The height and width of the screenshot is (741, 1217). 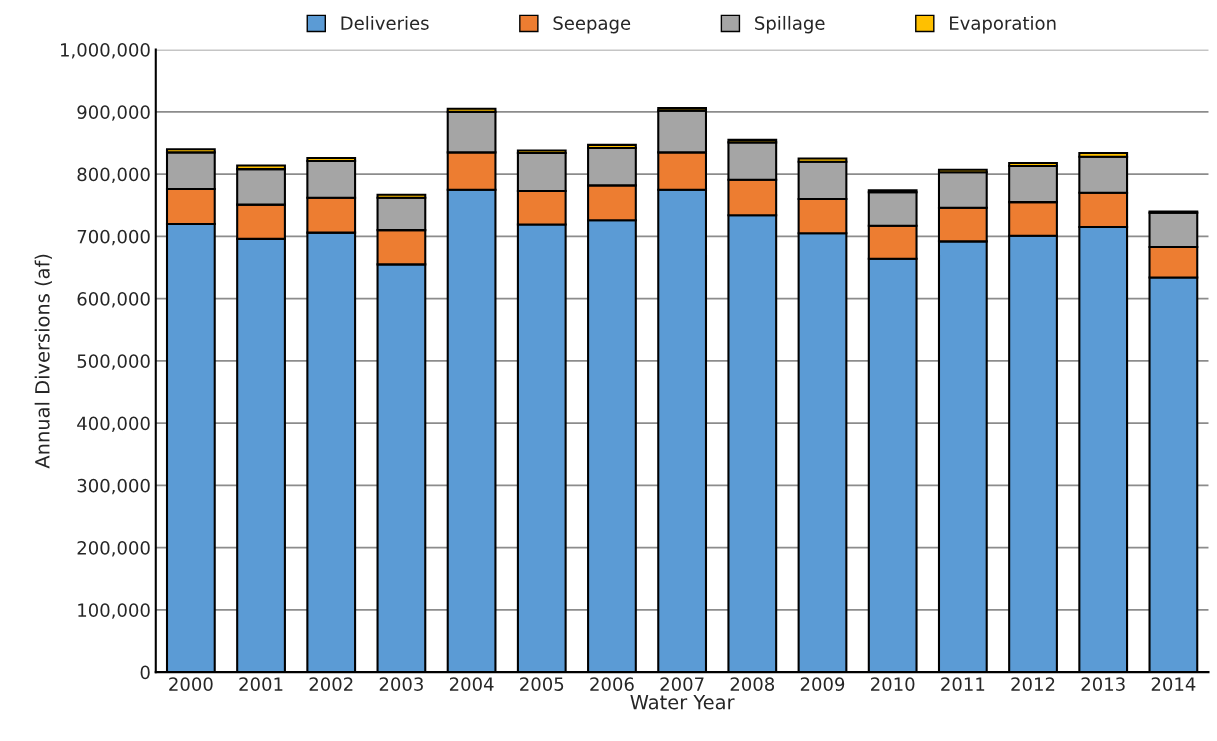 What do you see at coordinates (682, 684) in the screenshot?
I see `x-tick-label: 2007` at bounding box center [682, 684].